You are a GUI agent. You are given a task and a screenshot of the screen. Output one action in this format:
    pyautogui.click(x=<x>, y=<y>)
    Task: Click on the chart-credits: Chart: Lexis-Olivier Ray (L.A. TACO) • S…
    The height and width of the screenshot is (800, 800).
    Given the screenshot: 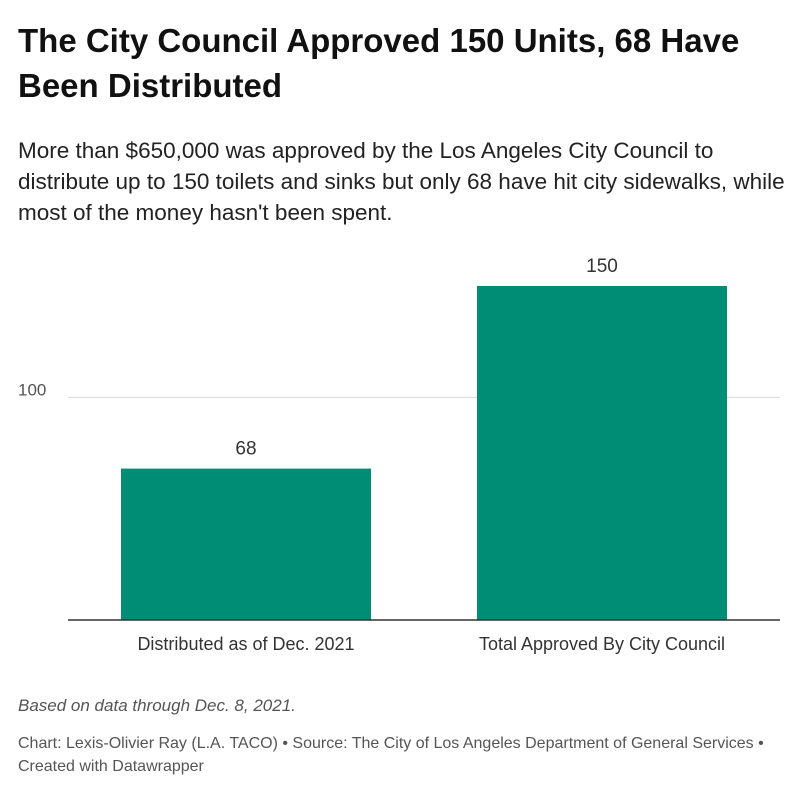 What is the action you would take?
    pyautogui.click(x=391, y=755)
    